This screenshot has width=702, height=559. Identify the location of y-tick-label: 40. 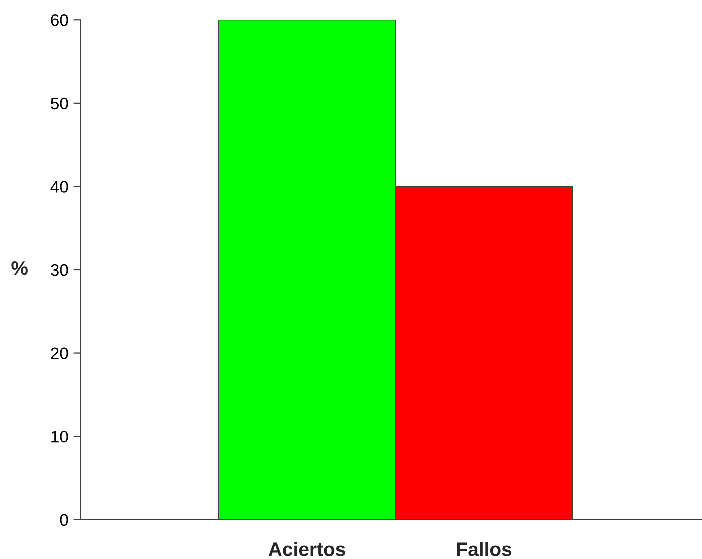
(59, 187).